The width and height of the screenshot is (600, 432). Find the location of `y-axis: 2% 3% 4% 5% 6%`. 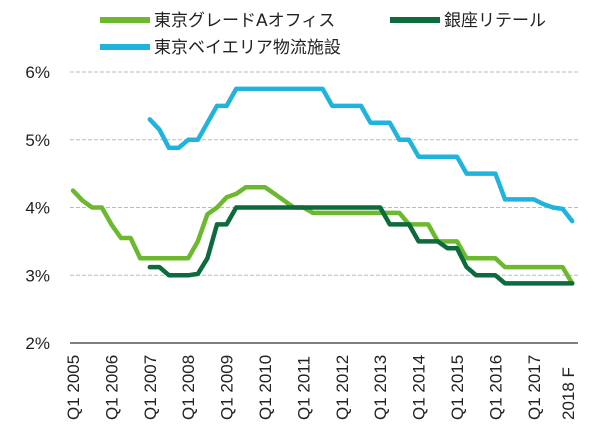

y-axis: 2% 3% 4% 5% 6% is located at coordinates (37, 208).